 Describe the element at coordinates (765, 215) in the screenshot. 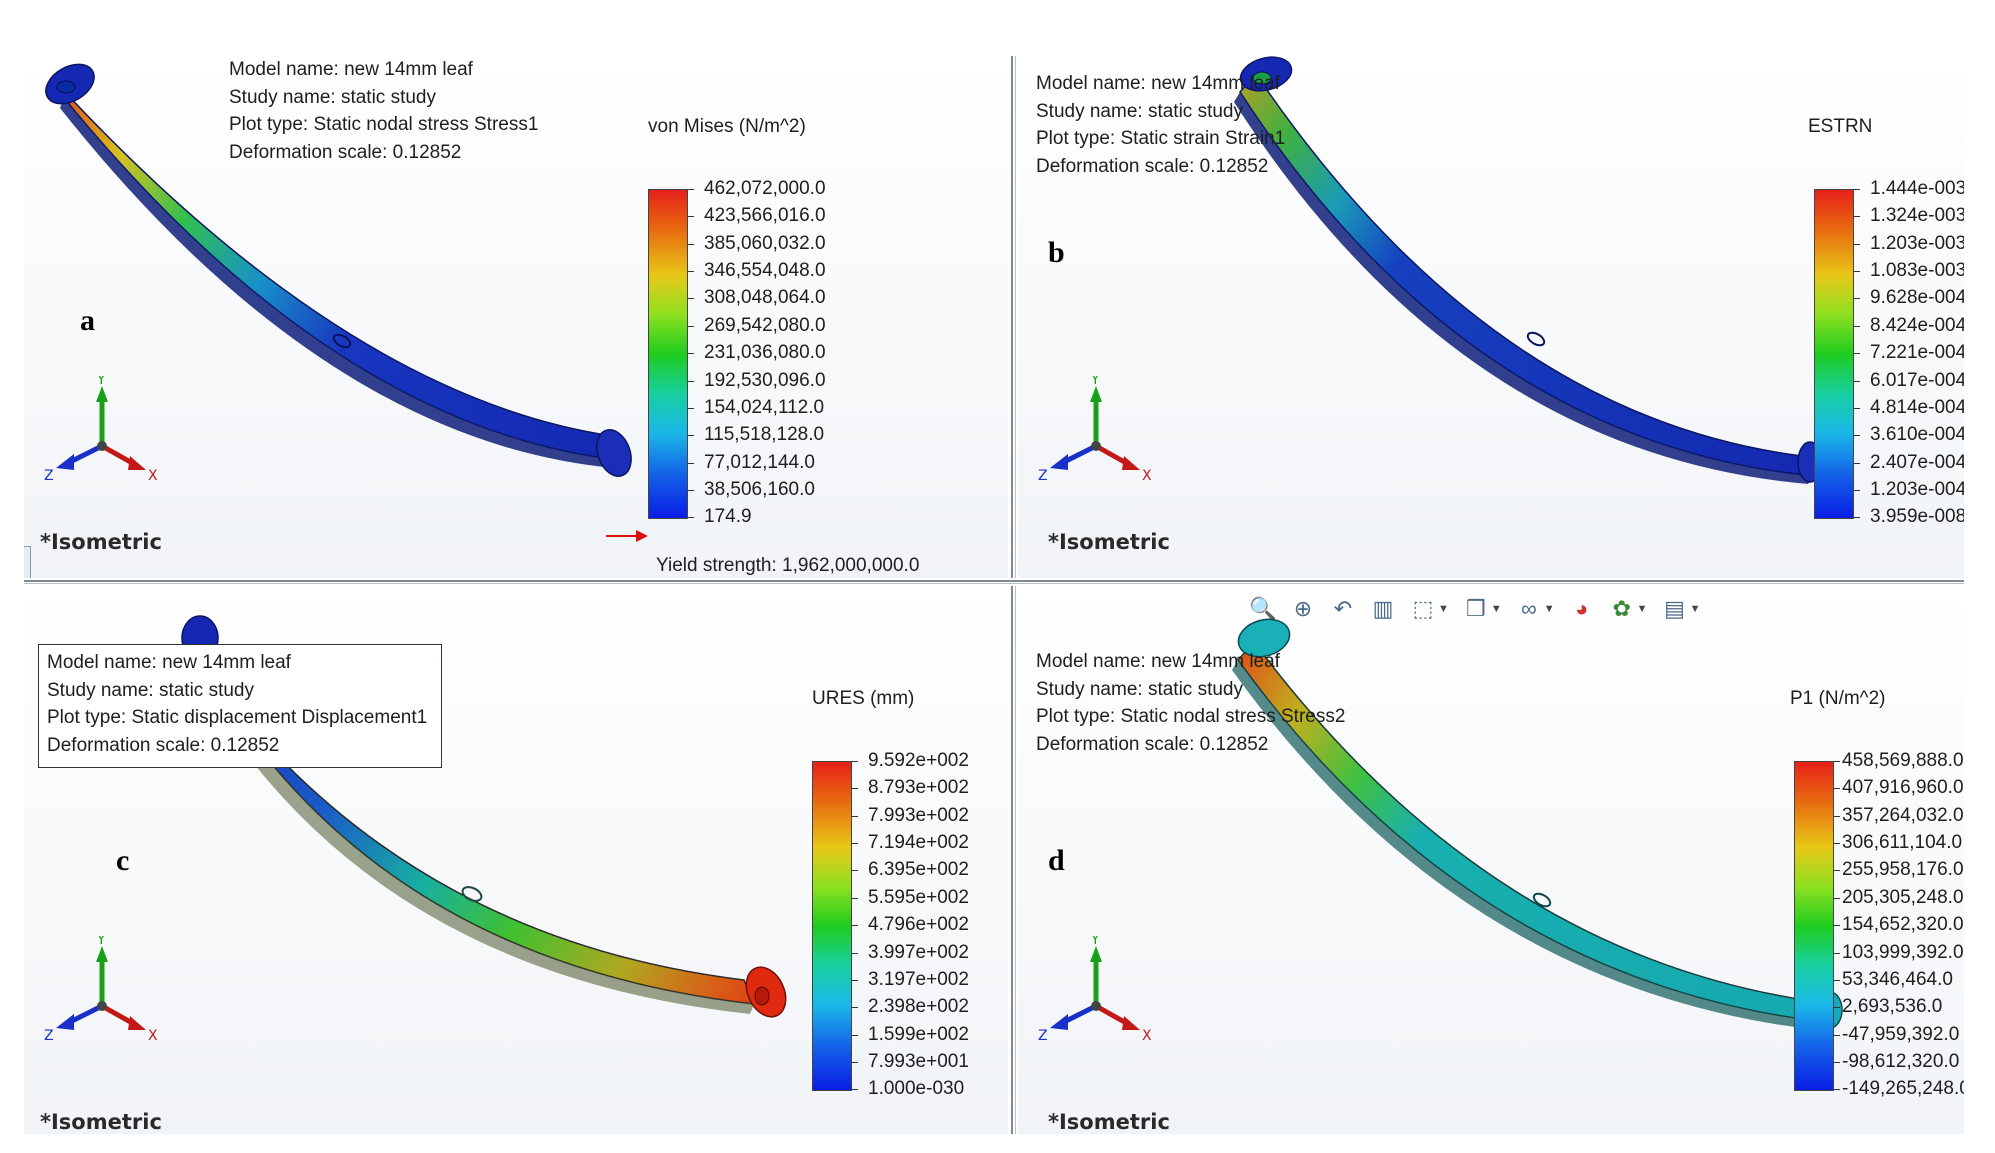

I see `scale-value: 423,566,016.0` at that location.